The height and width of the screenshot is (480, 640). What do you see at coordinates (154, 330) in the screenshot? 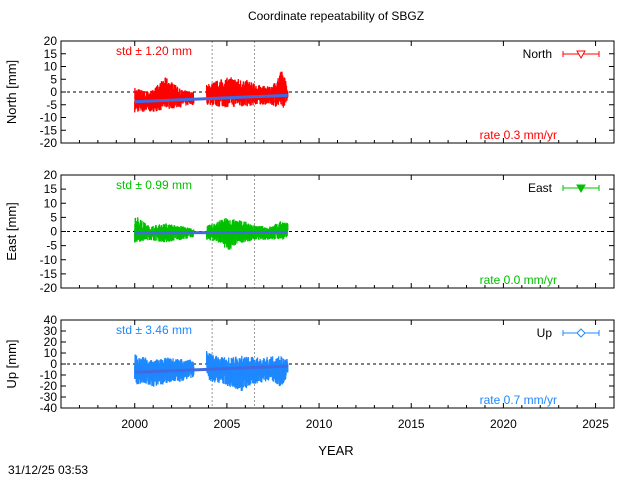
I see `std-annotation: std ± 3.46 mm` at bounding box center [154, 330].